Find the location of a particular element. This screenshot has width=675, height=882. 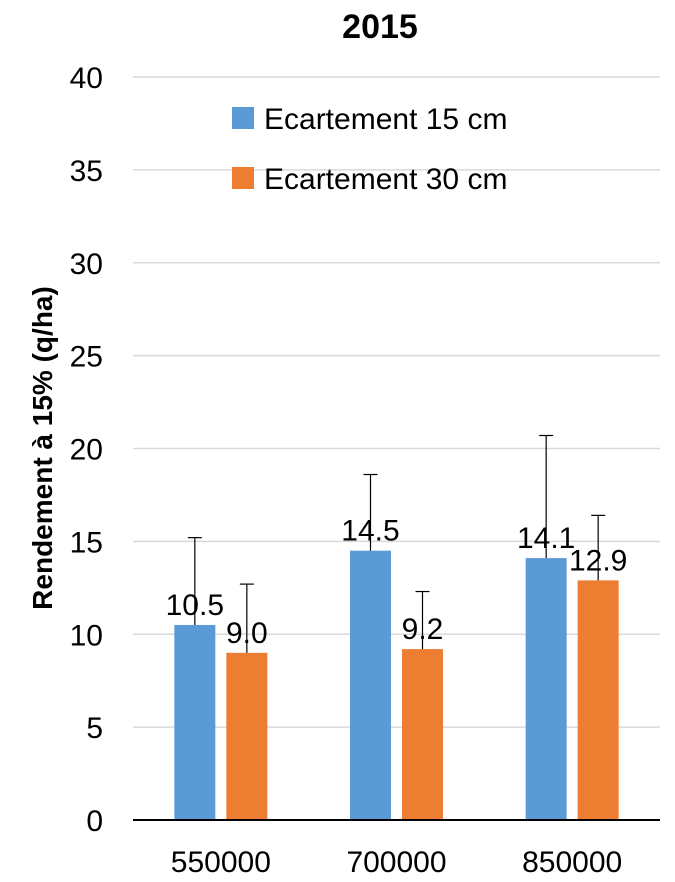

x-tick-label: 700000 is located at coordinates (396, 862).